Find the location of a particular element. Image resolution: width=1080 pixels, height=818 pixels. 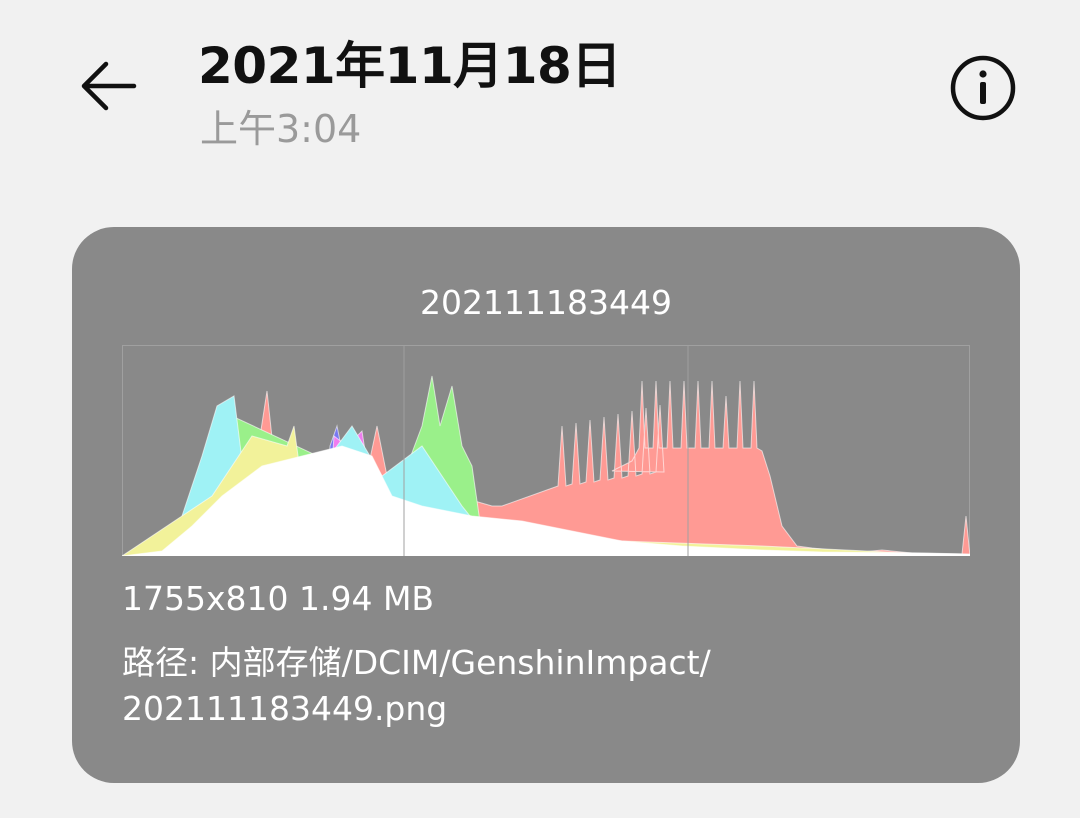

page-title: 2021年11月18日 is located at coordinates (409, 66).